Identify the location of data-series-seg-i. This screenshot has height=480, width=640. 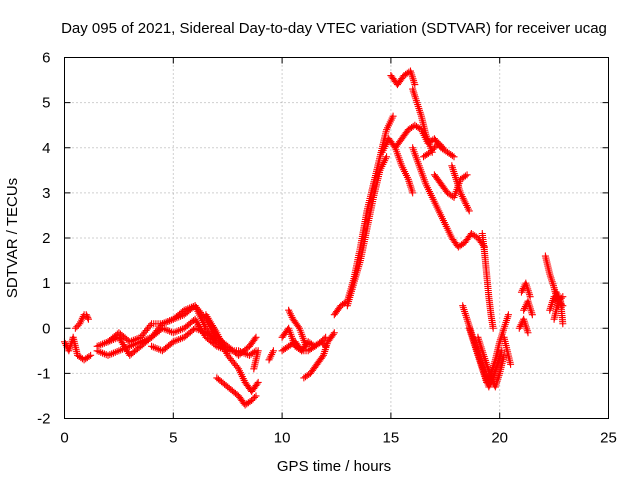
(256, 360).